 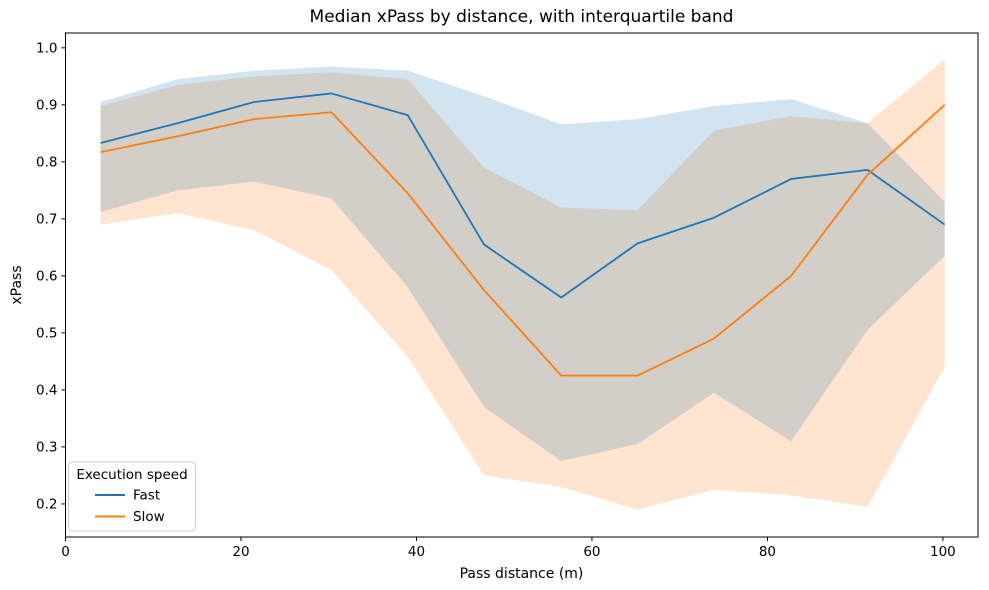 What do you see at coordinates (46, 505) in the screenshot?
I see `y-tick-label: 0.2` at bounding box center [46, 505].